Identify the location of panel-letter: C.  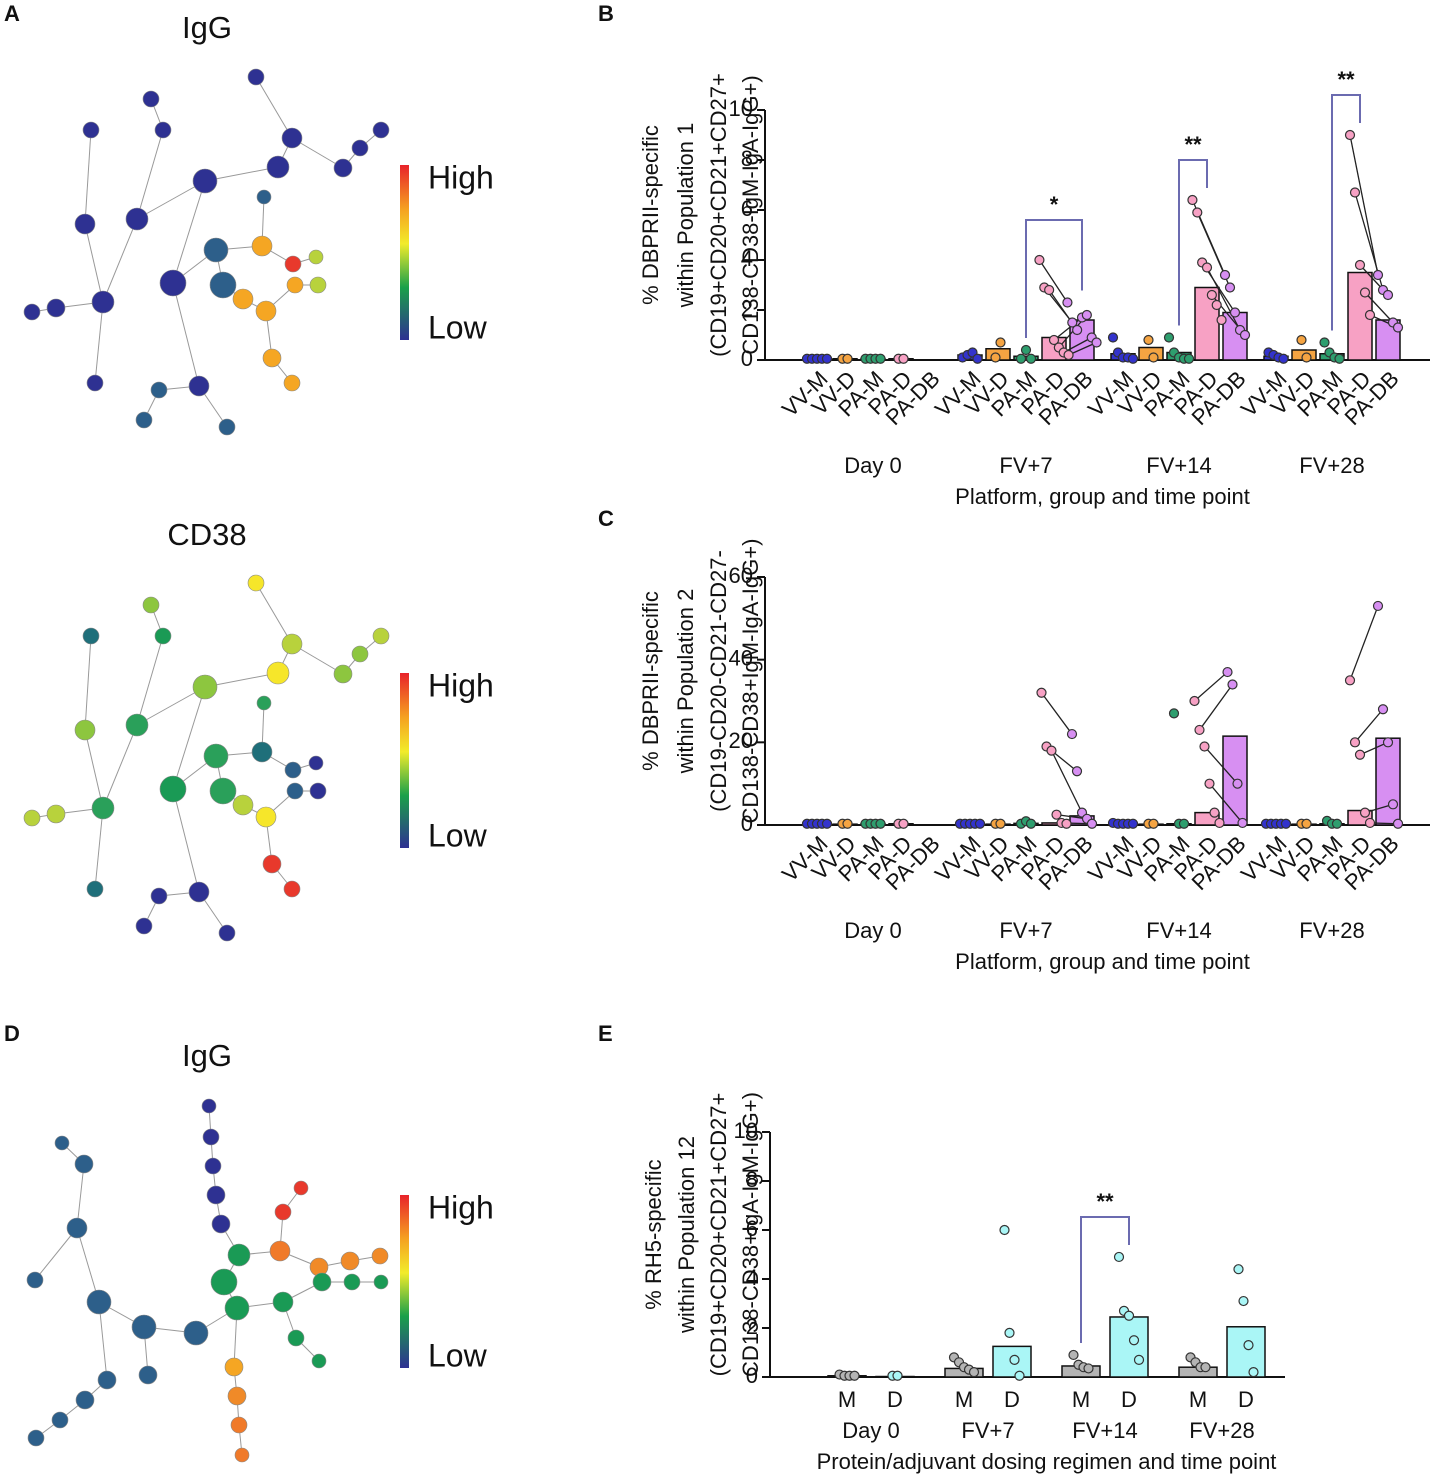
(606, 518).